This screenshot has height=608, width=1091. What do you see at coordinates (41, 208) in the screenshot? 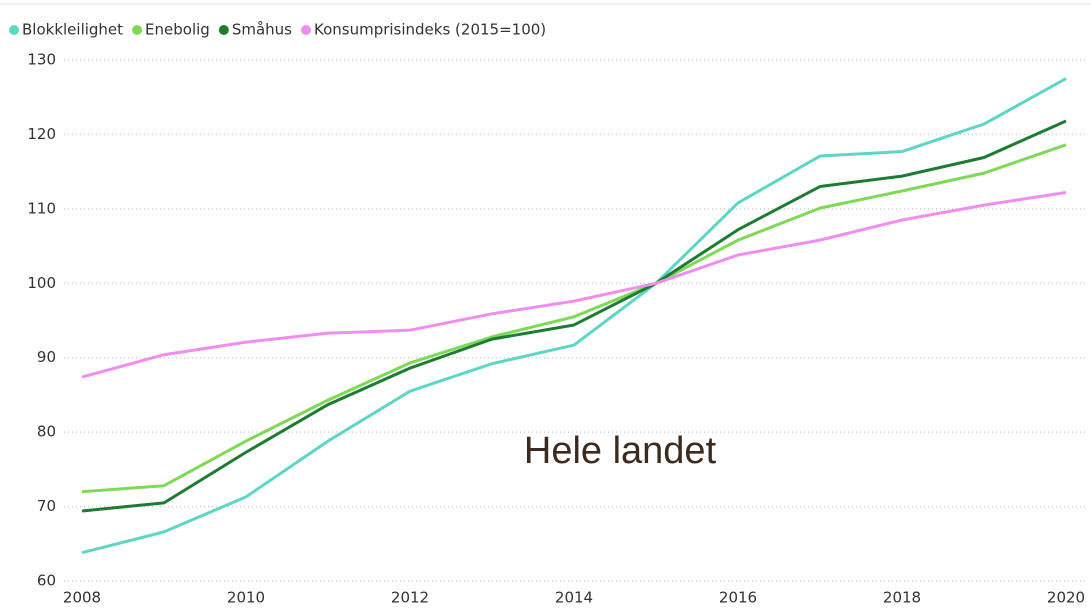
I see `y-tick-label: 110` at bounding box center [41, 208].